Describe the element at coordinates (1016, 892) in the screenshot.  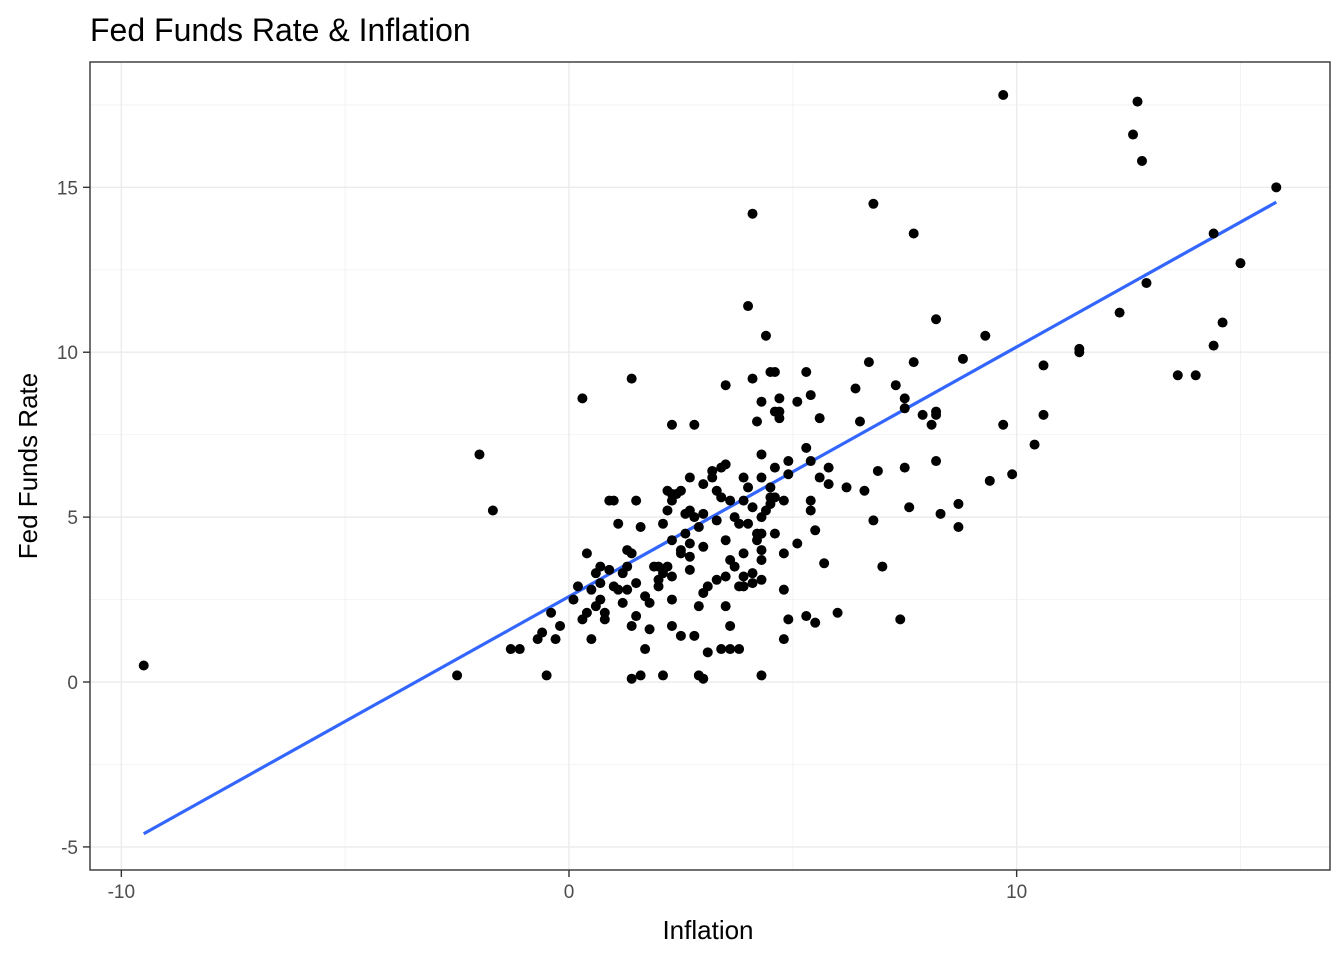
I see `x-tick-label: 10` at that location.